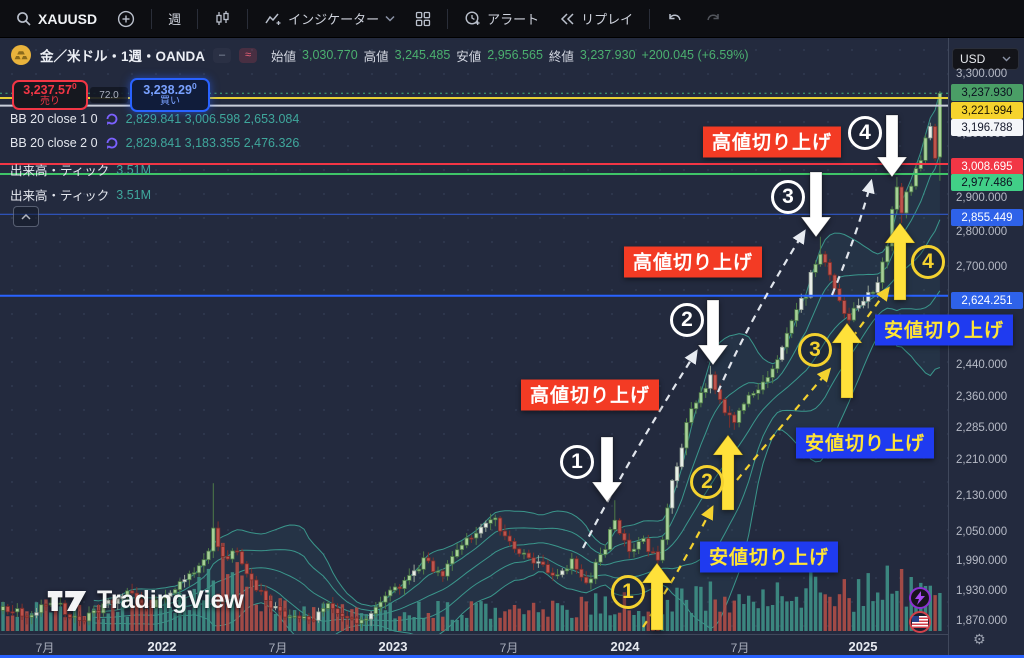 This screenshot has width=1024, height=658. What do you see at coordinates (194, 86) in the screenshot?
I see `buy-price-fraction: 0` at bounding box center [194, 86].